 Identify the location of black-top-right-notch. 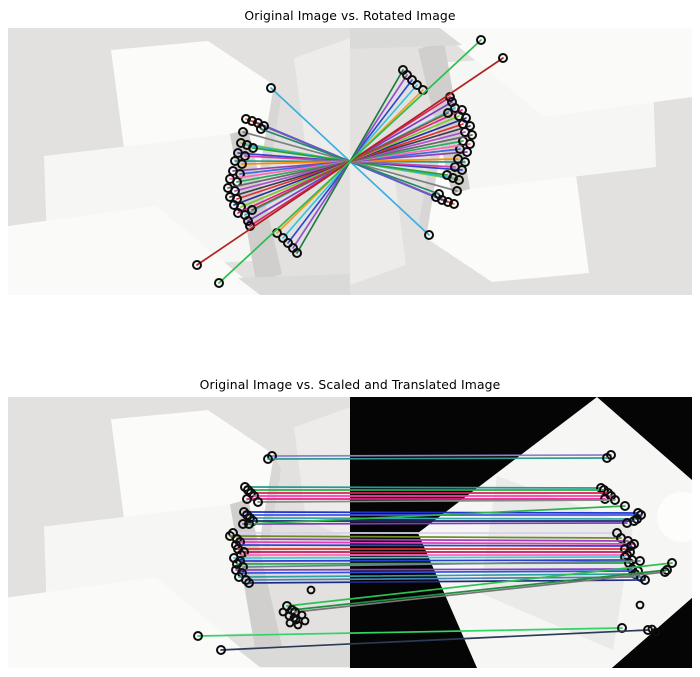
(666, 435).